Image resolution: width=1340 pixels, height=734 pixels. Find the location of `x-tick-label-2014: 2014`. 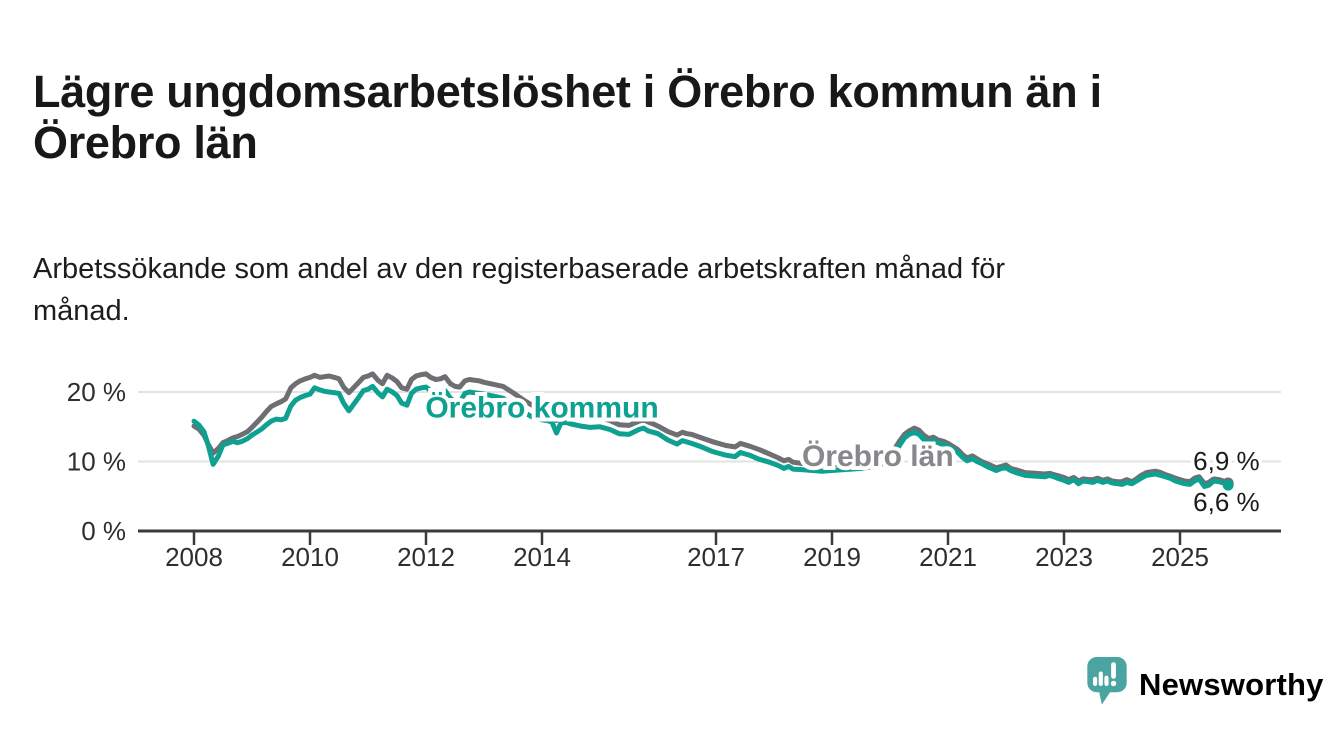

x-tick-label-2014: 2014 is located at coordinates (542, 557).